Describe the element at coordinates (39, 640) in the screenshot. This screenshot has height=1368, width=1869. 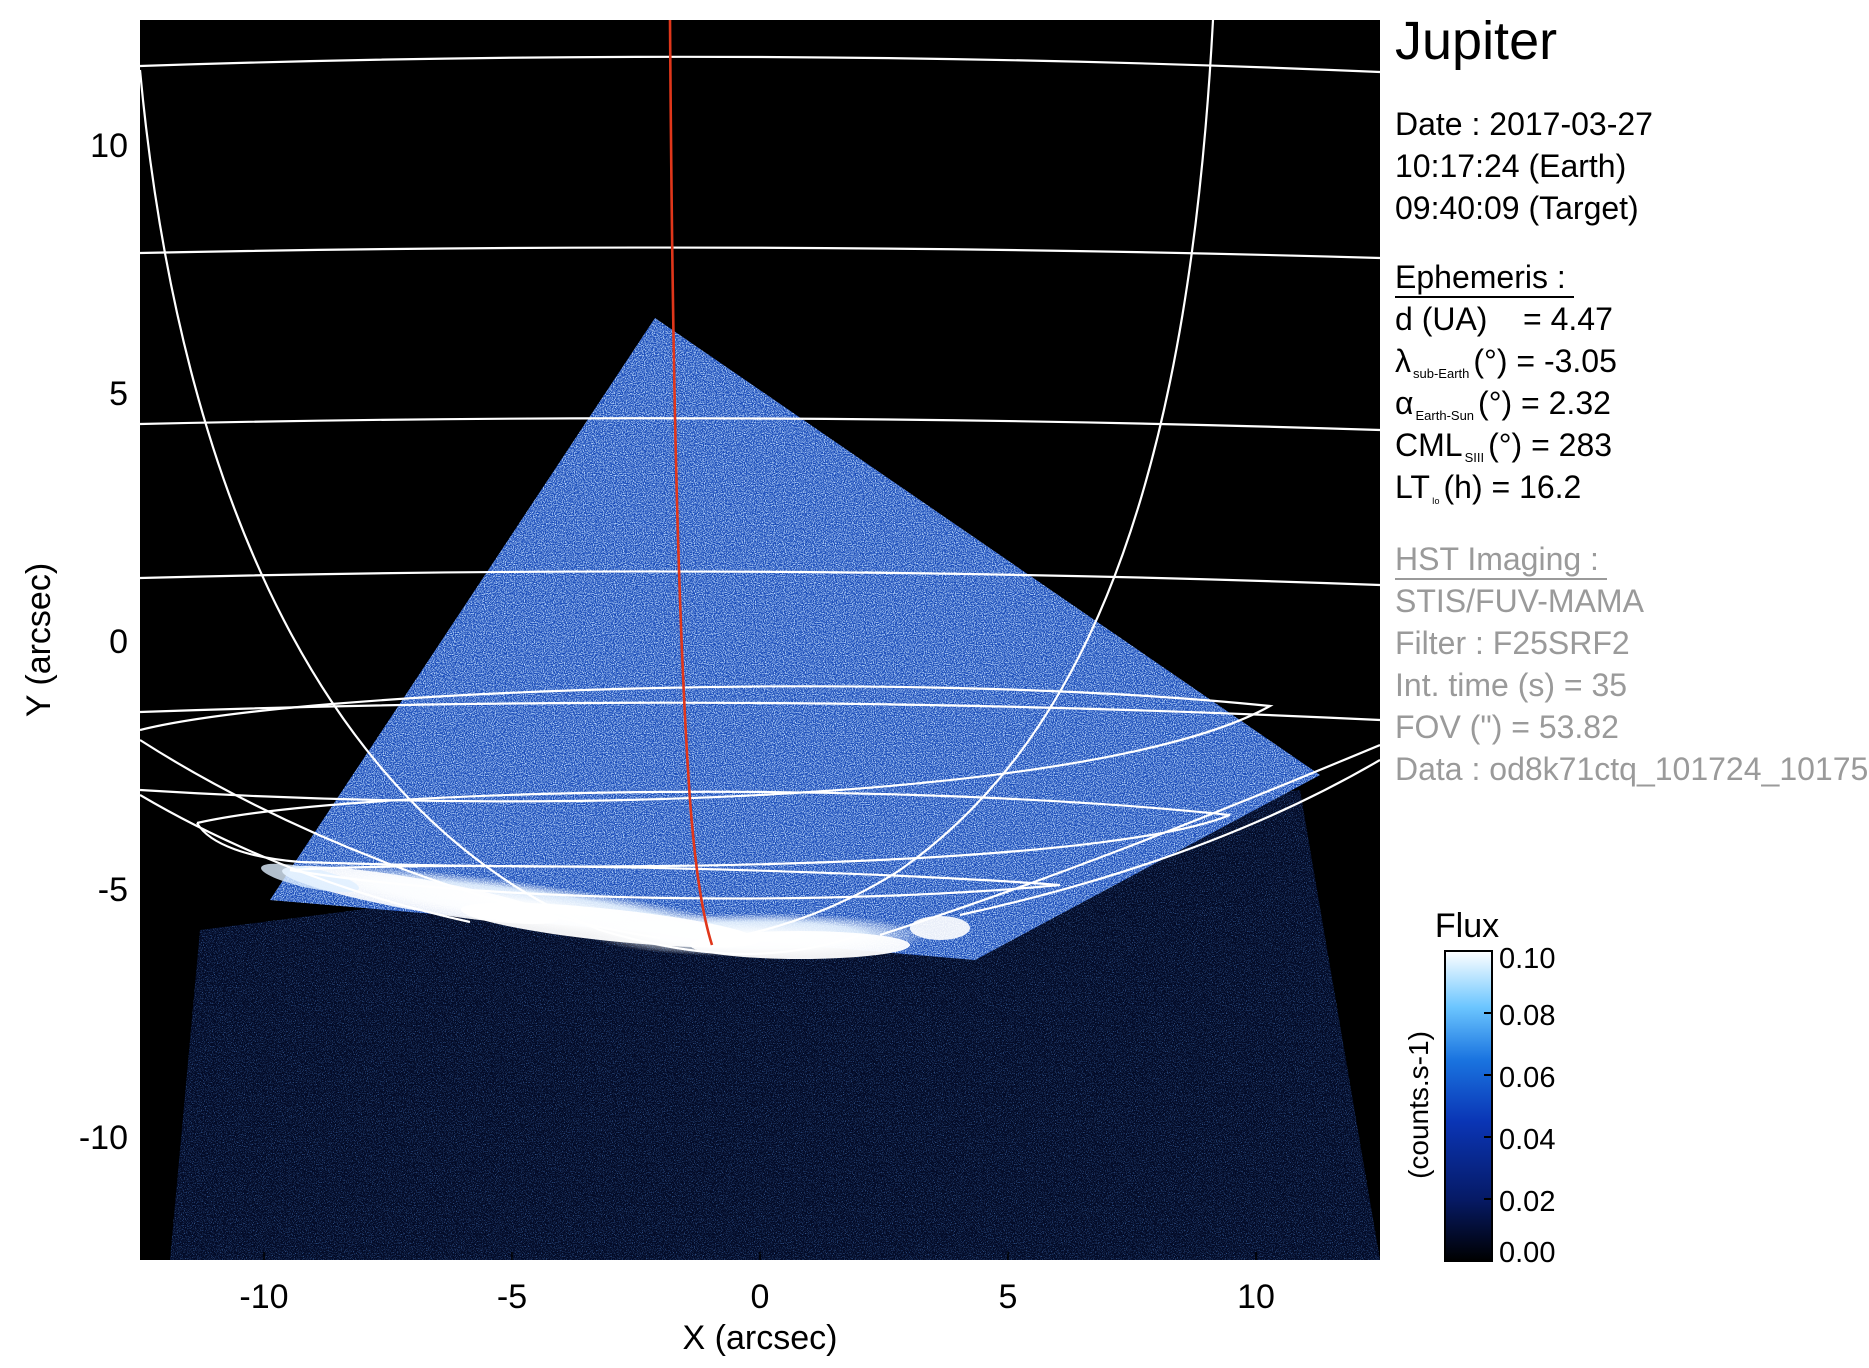
I see `y-axis-title: Y (arcsec)` at that location.